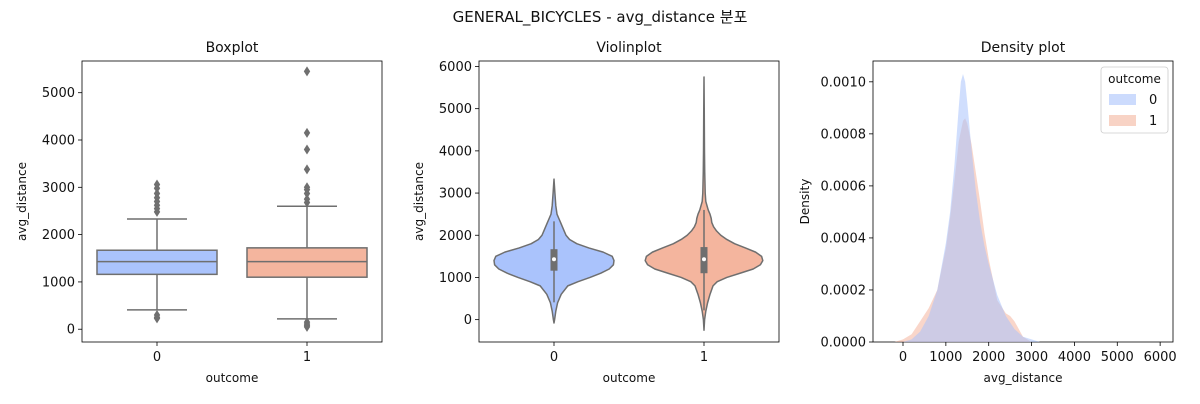 The width and height of the screenshot is (1200, 404). Describe the element at coordinates (844, 343) in the screenshot. I see `y-tick-label: 0.0000` at that location.